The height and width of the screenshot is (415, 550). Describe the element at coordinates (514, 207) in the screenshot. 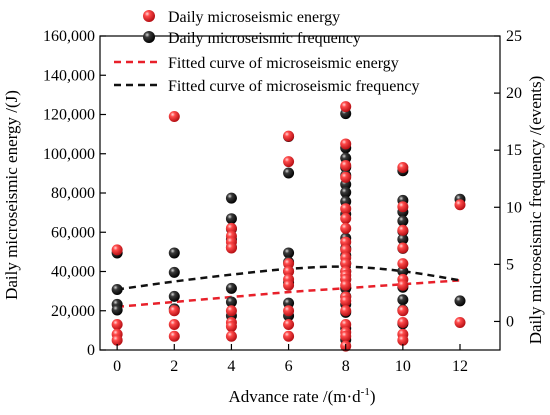

I see `y-right-tick-label: 10` at that location.